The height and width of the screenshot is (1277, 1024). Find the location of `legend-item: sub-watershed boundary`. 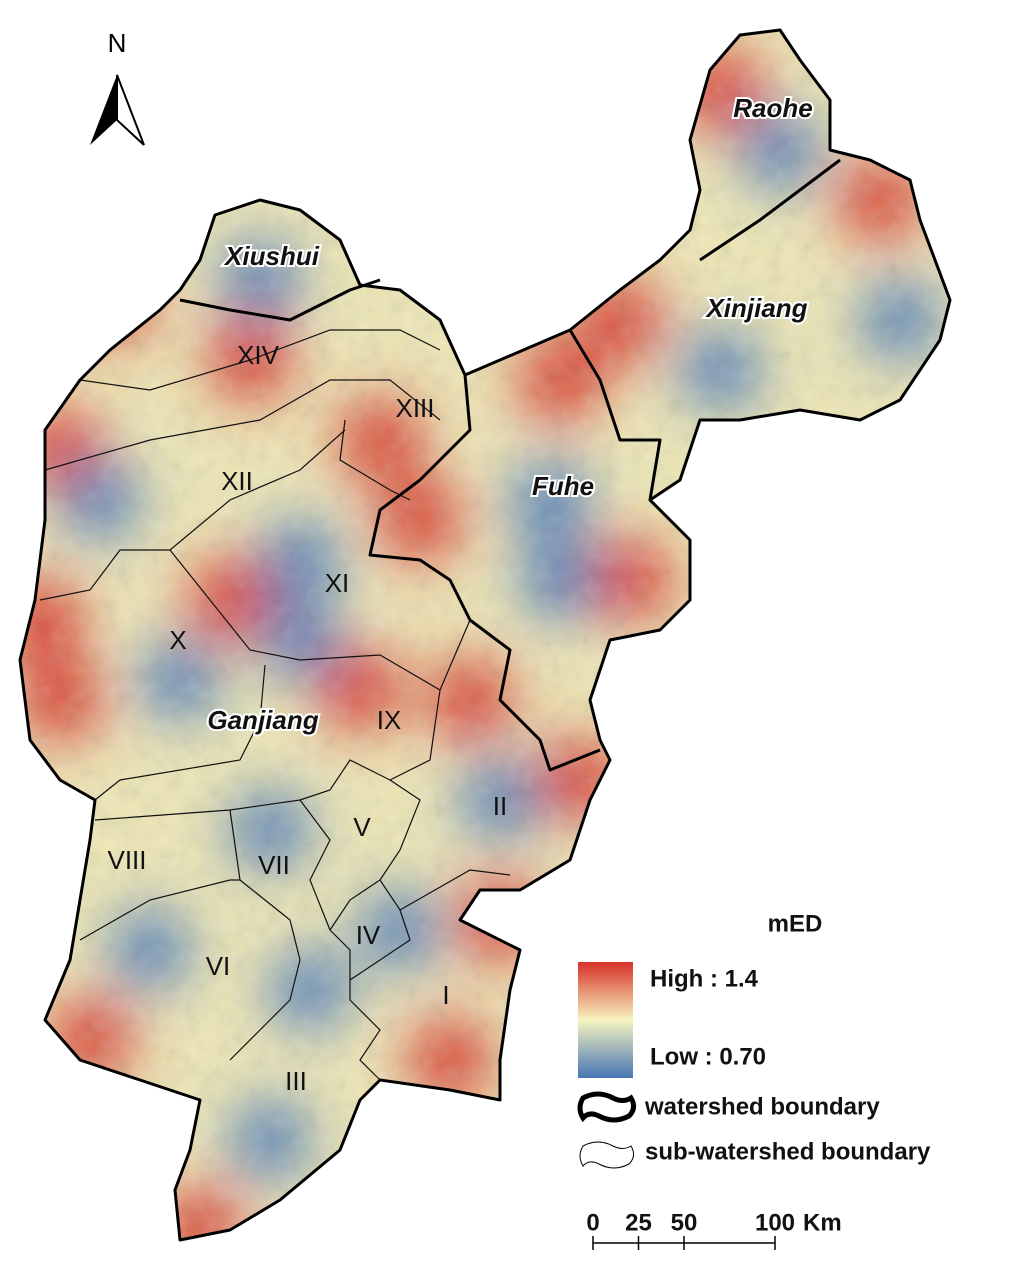

legend-item: sub-watershed boundary is located at coordinates (788, 1151).